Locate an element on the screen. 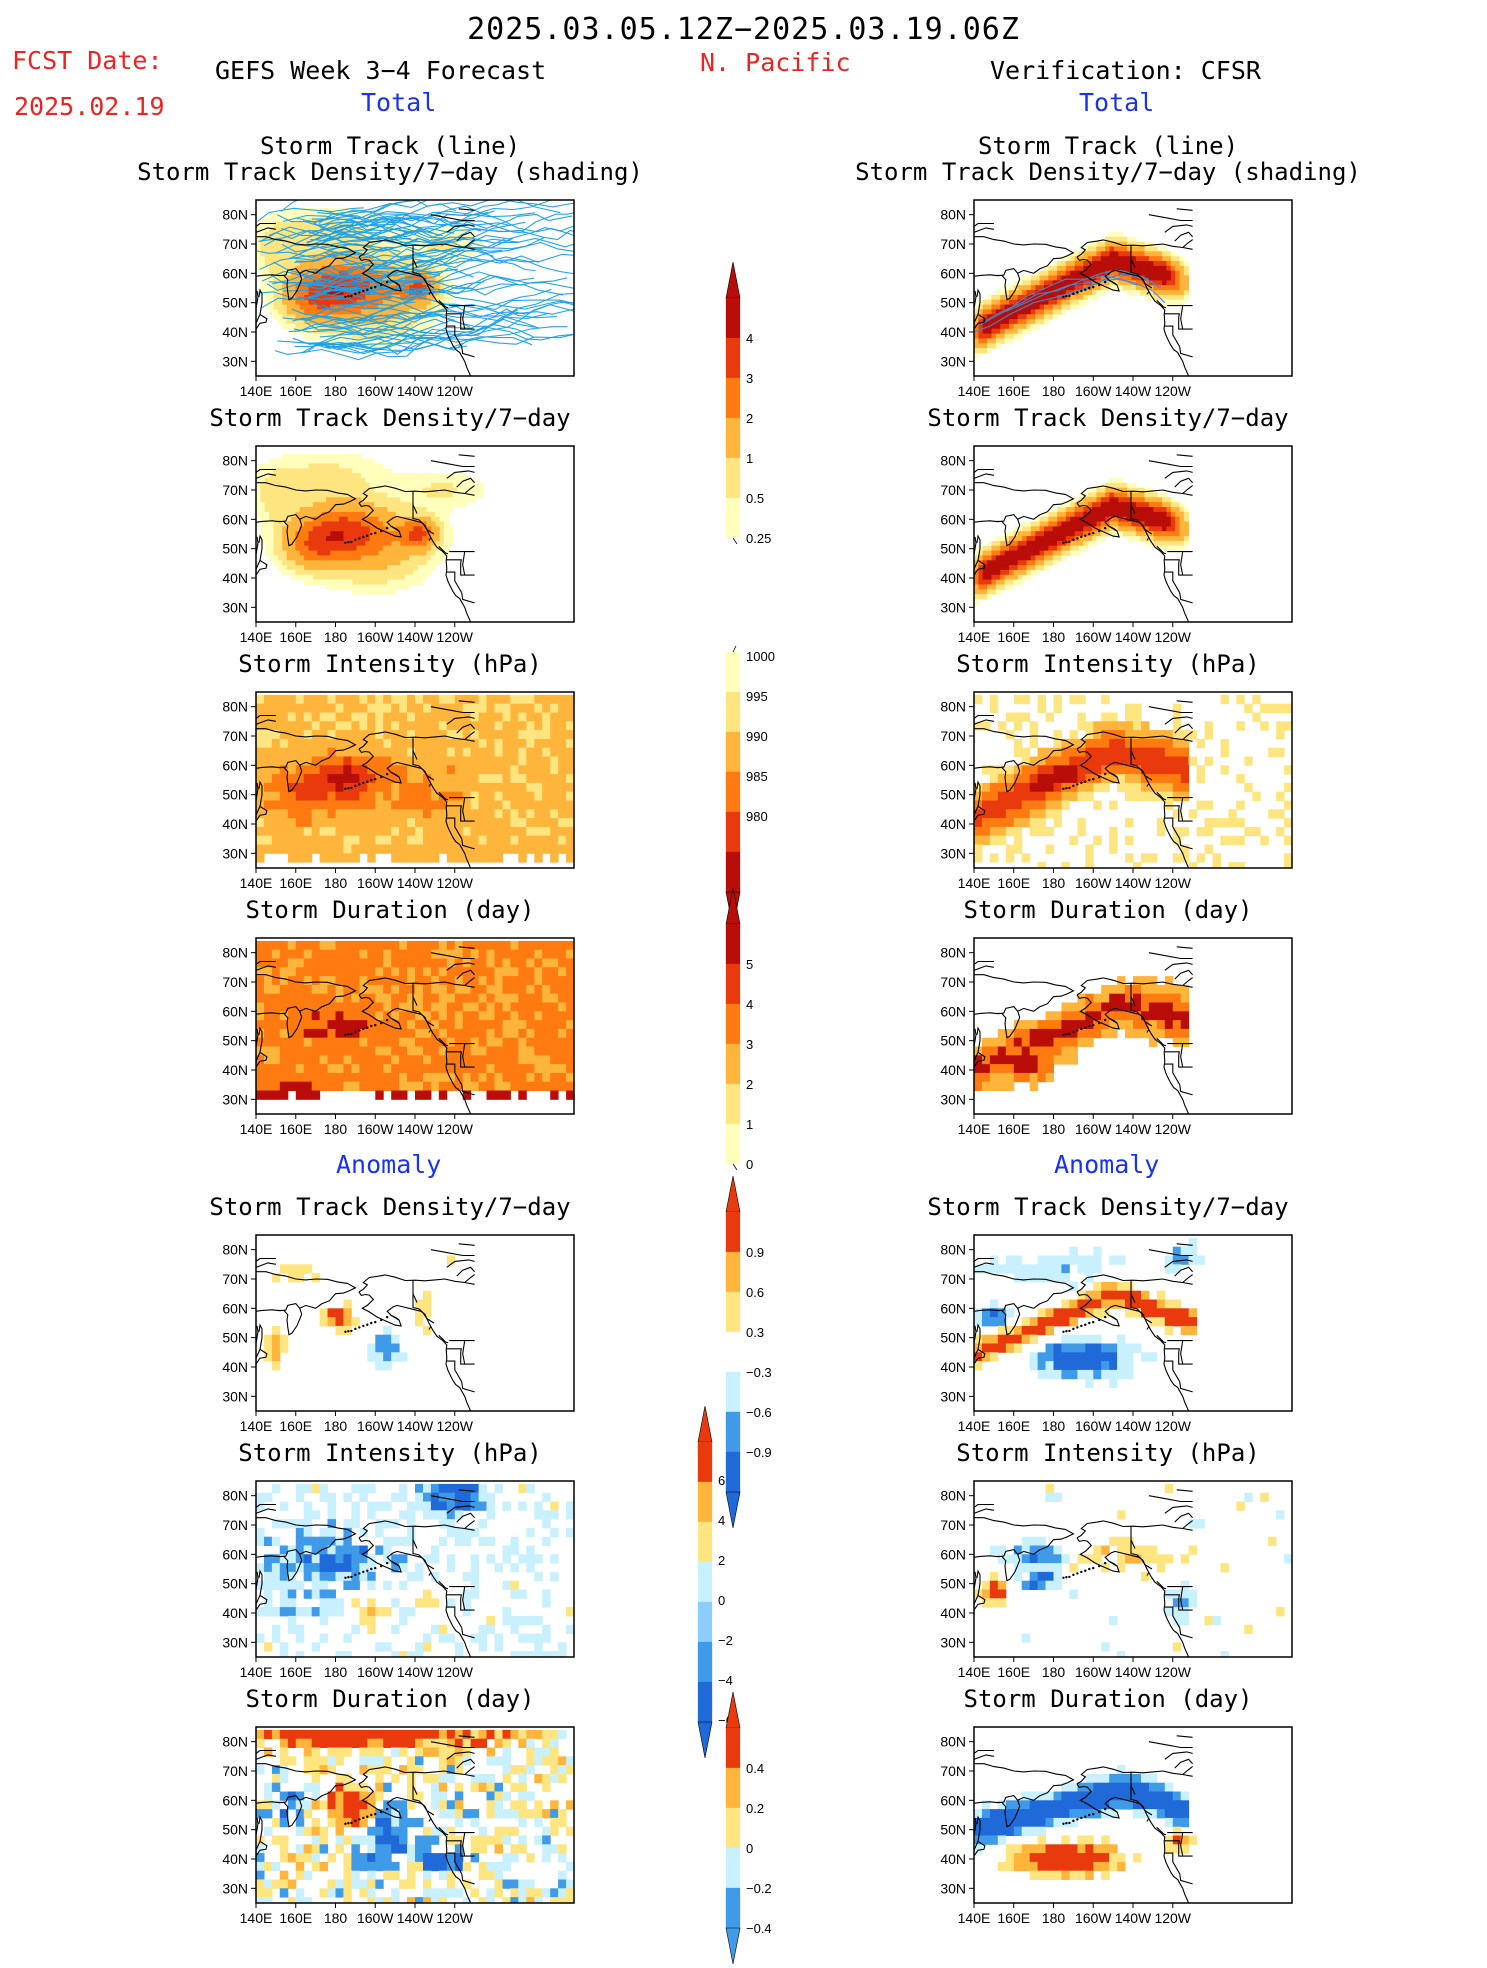  colorbar-tick-label: 980 is located at coordinates (757, 816).